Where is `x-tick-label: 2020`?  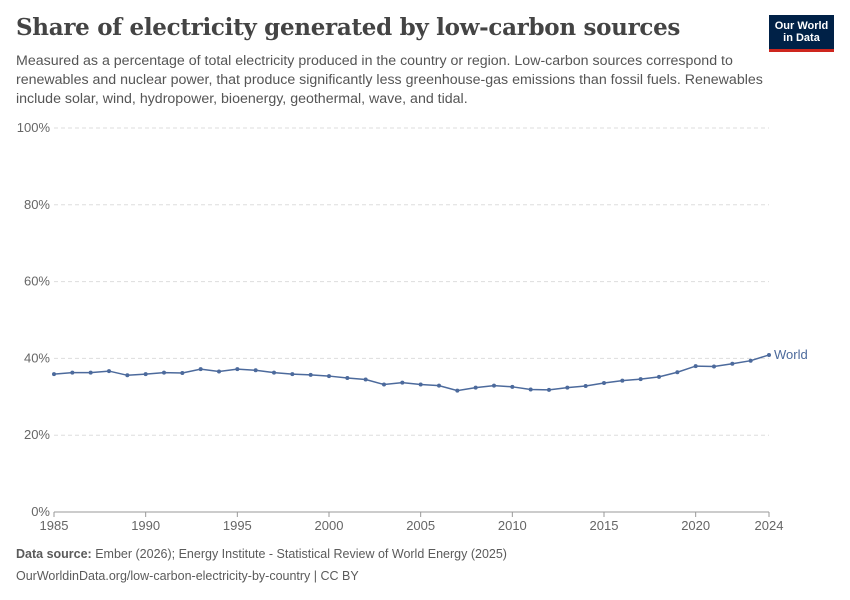
x-tick-label: 2020 is located at coordinates (695, 525).